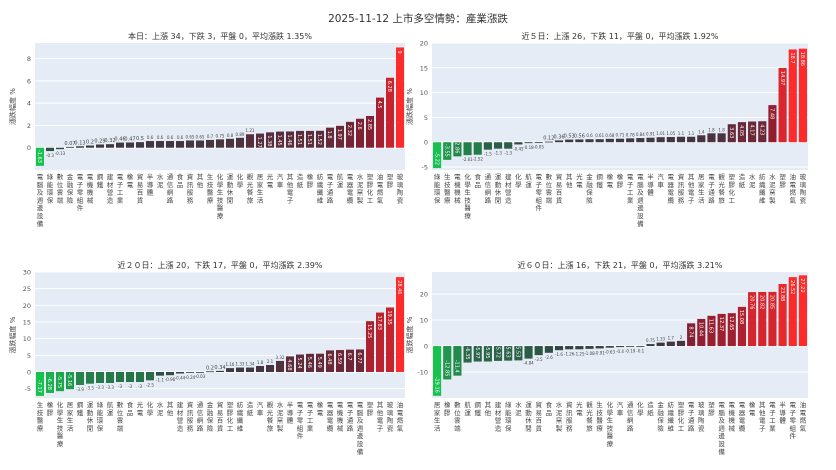 Image resolution: width=836 pixels, height=470 pixels. What do you see at coordinates (660, 427) in the screenshot?
I see `x-tick-char: 險` at bounding box center [660, 427].